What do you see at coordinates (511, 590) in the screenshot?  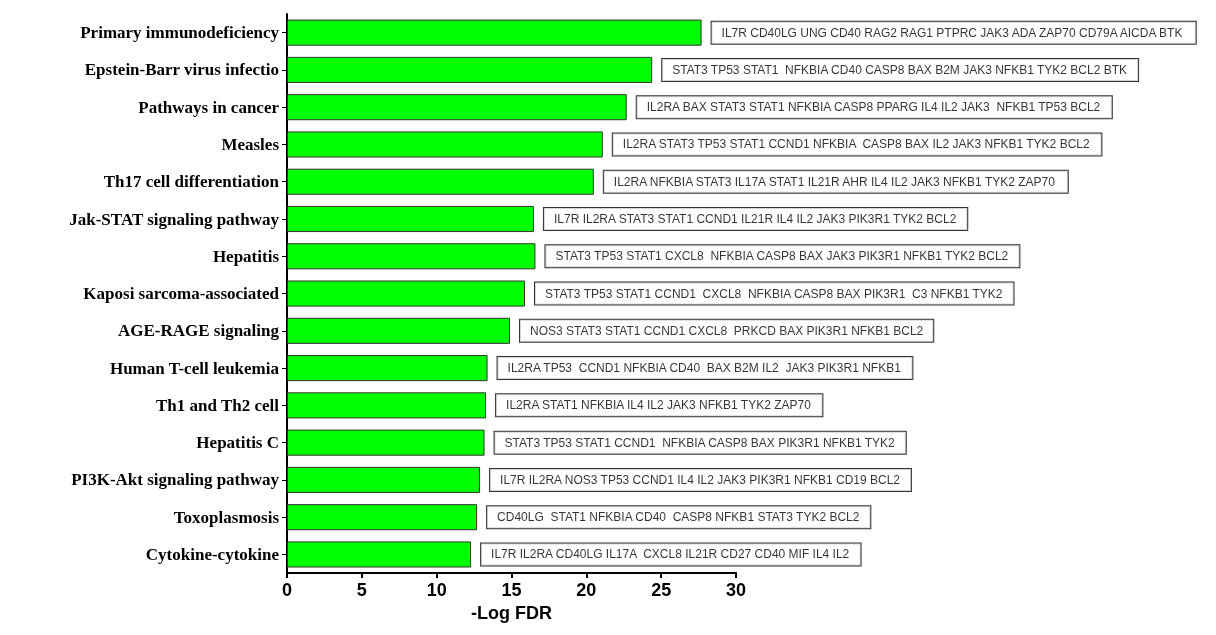 I see `x-tick-label: 15` at bounding box center [511, 590].